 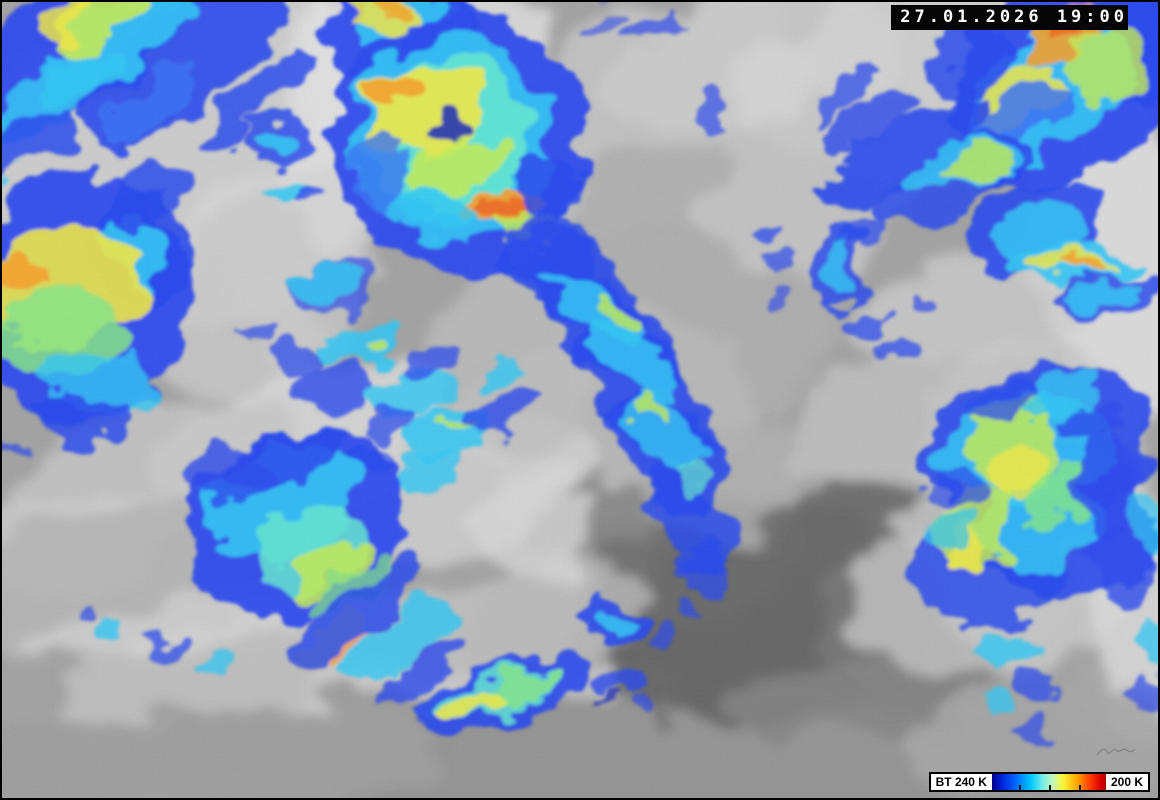 I want to click on signature-watermark, so click(x=1116, y=752).